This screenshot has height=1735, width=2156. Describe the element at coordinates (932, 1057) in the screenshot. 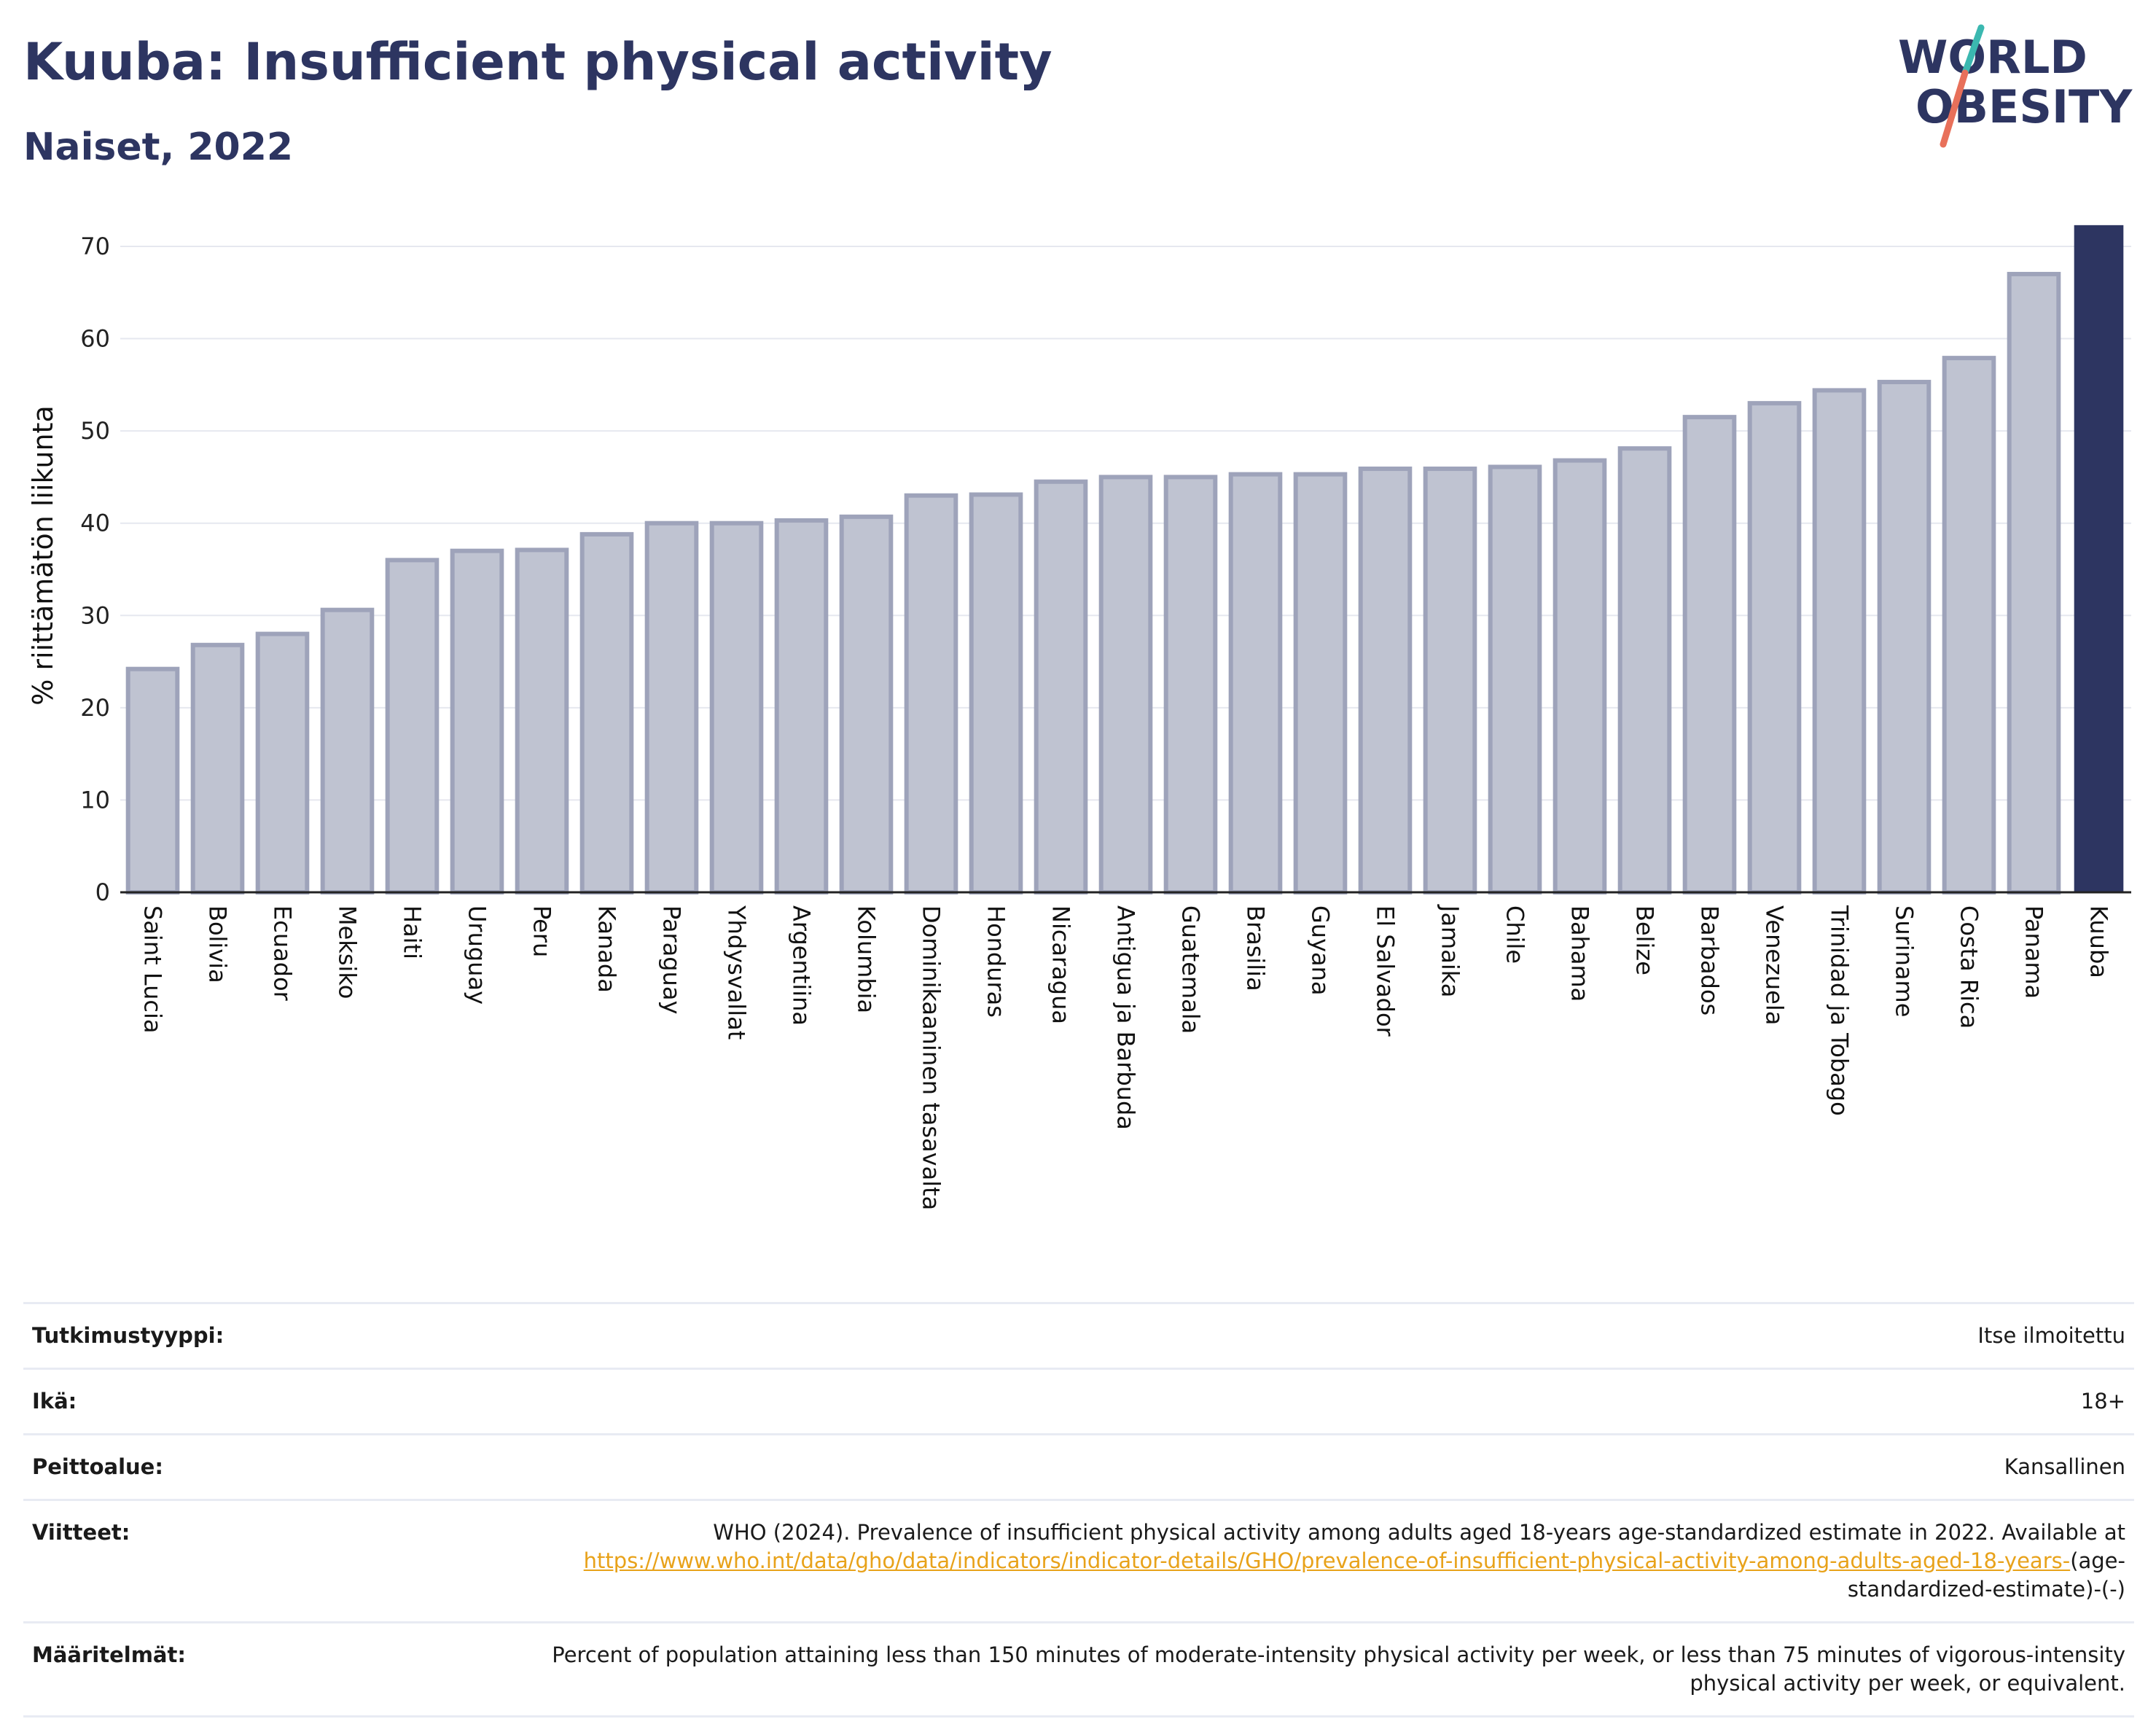

I see `x-category-label: Dominikaaninen tasavalta` at that location.